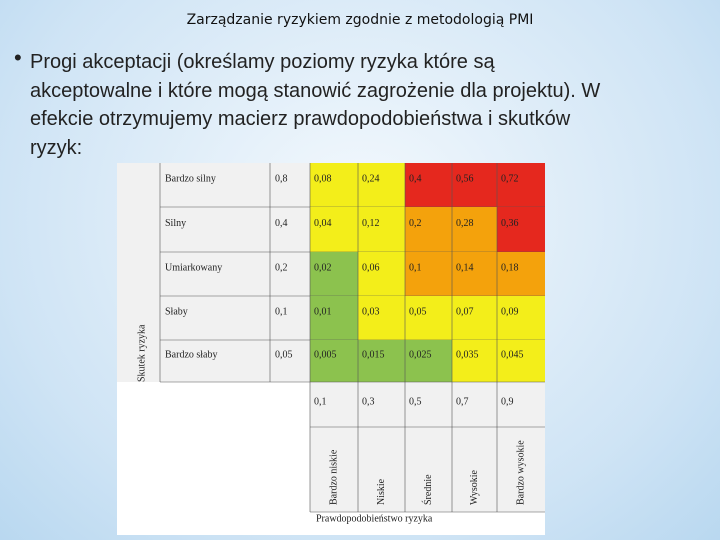 The height and width of the screenshot is (540, 720). Describe the element at coordinates (190, 178) in the screenshot. I see `impact-label: Bardzo silny` at that location.